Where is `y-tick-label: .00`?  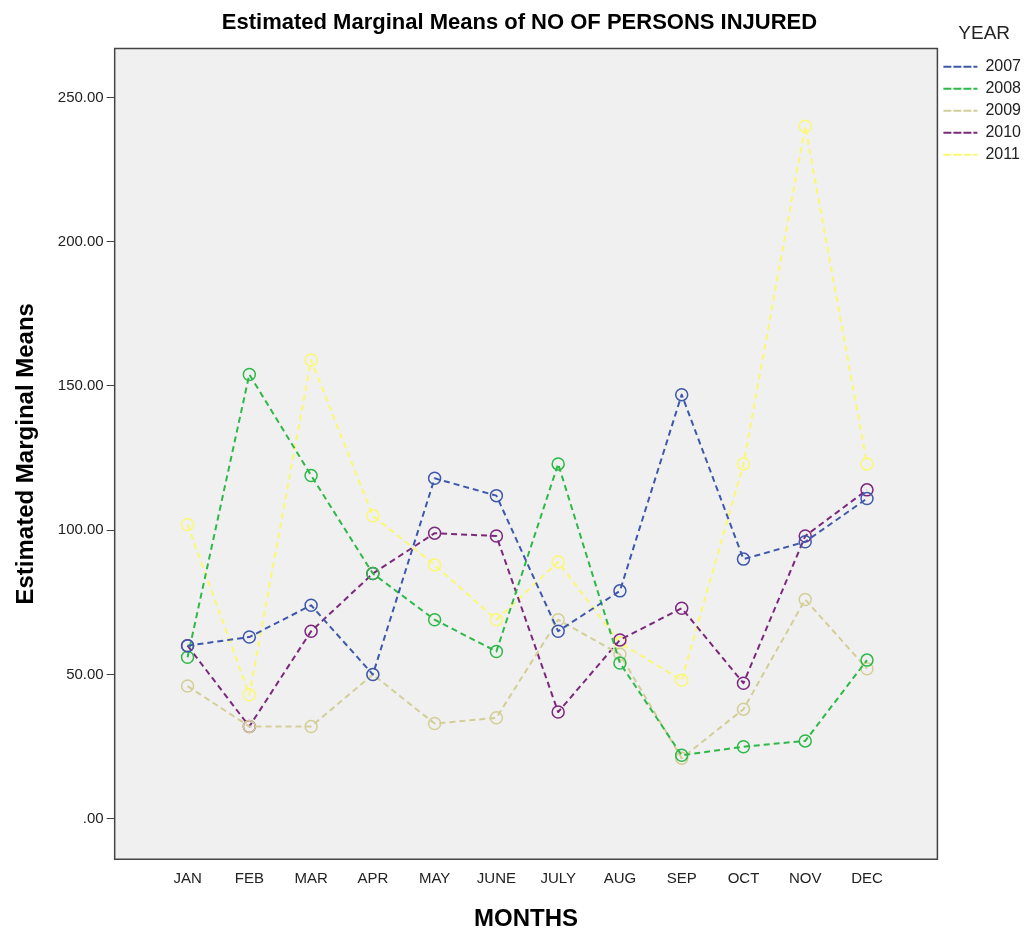
y-tick-label: .00 is located at coordinates (93, 817).